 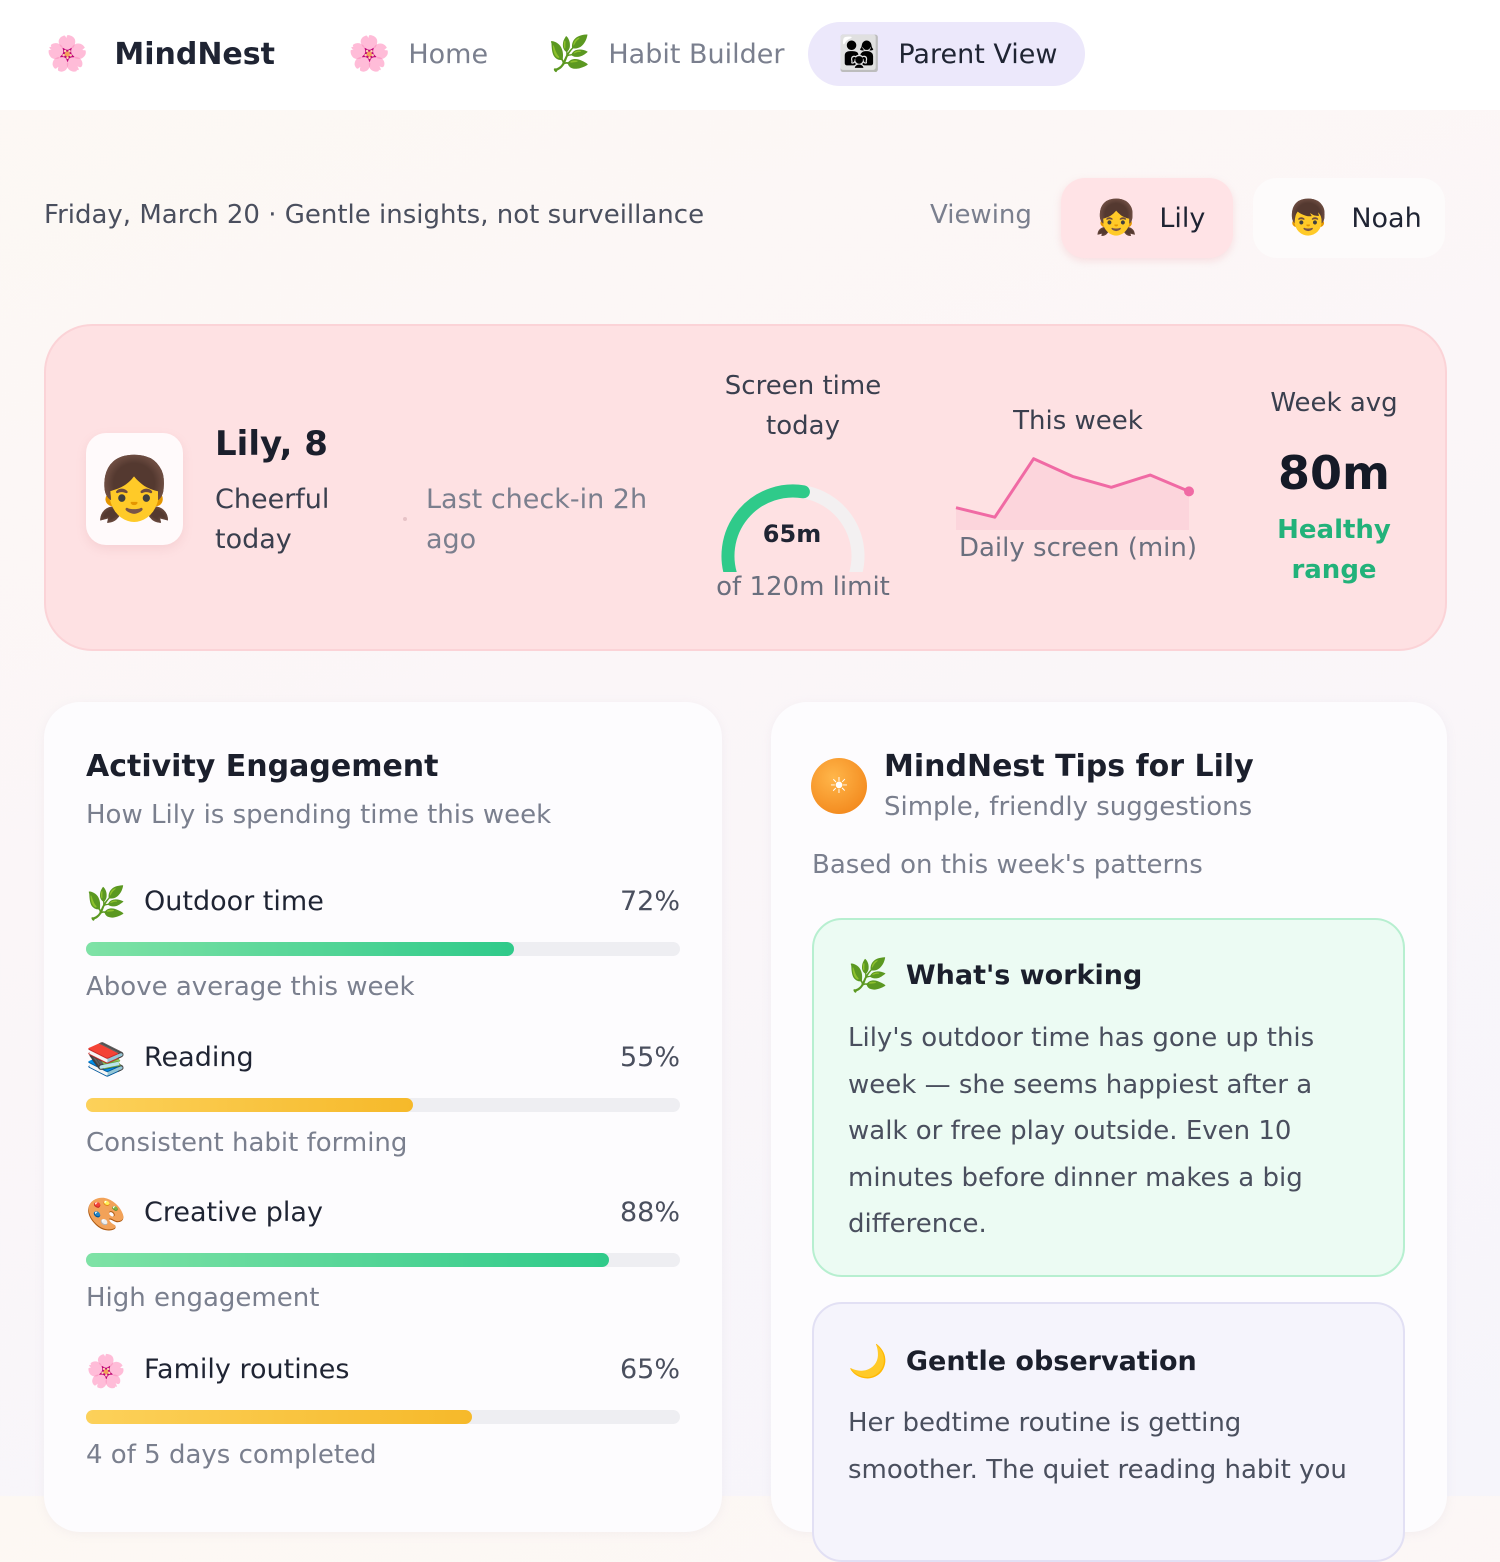 I want to click on child-selector-lily: 👧 Lily, so click(x=1147, y=218).